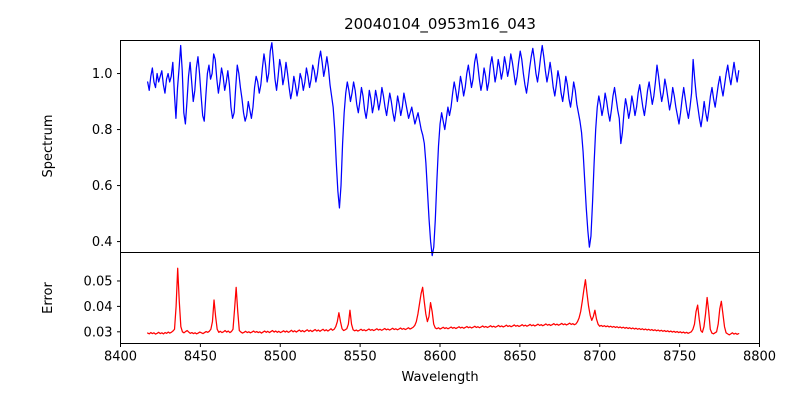 The image size is (800, 400). I want to click on x-tick-label: 8600, so click(439, 357).